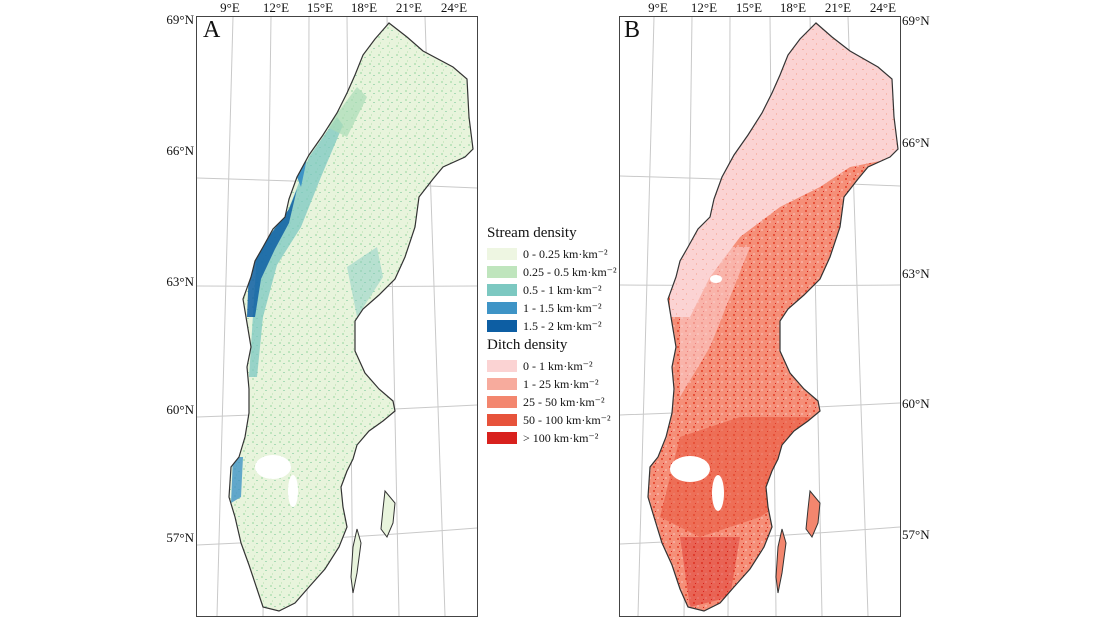 This screenshot has width=1094, height=617. I want to click on legend-label: 1 - 1.5 km·km⁻², so click(562, 307).